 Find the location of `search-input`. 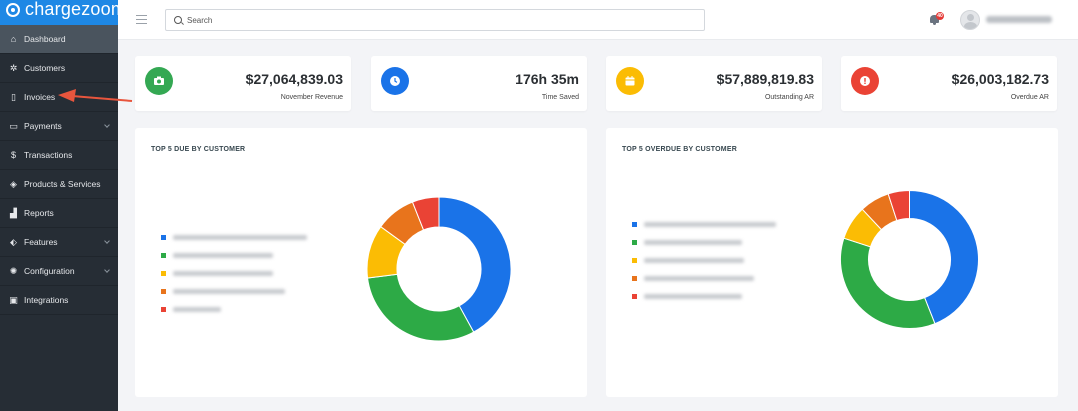

search-input is located at coordinates (427, 20).